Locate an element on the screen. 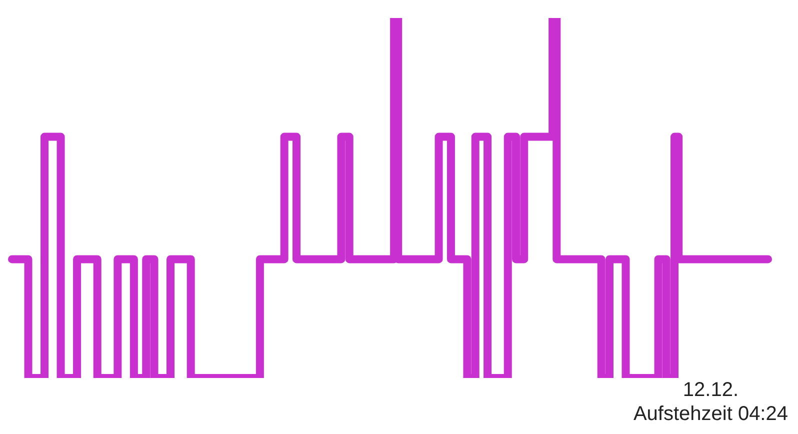  text: 12.12. is located at coordinates (711, 390).